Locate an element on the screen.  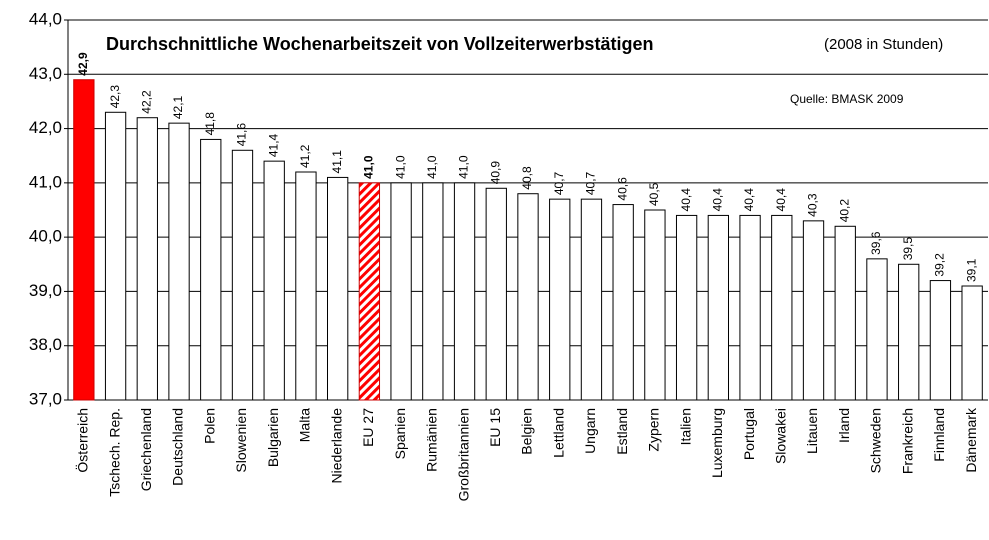
value-label: 40,5 is located at coordinates (654, 194).